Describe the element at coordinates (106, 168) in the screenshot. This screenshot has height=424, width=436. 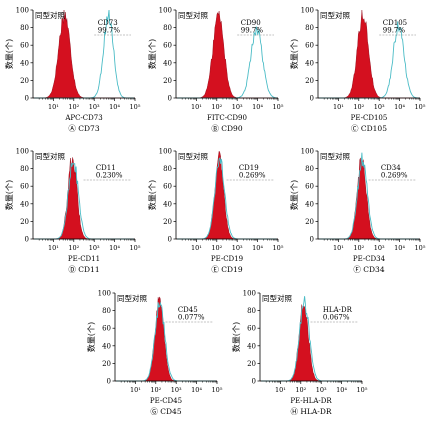
I see `gate-label: CD11` at that location.